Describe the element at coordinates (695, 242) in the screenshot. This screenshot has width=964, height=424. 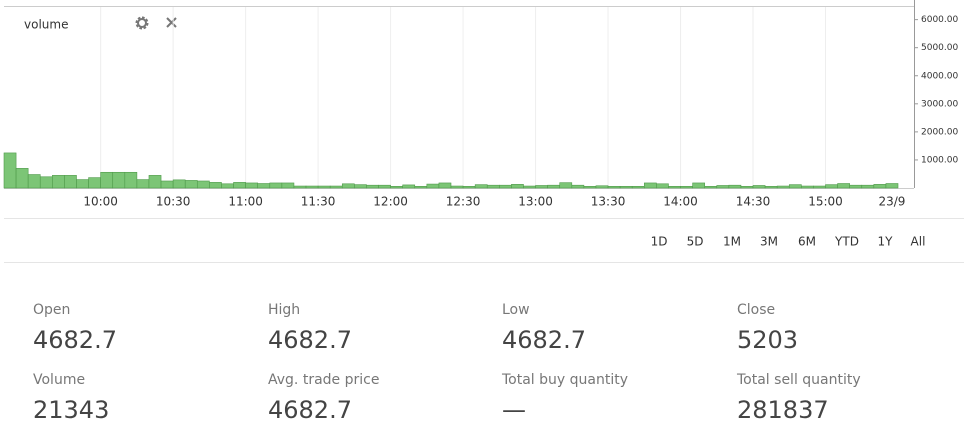
I see `range-button: 5D` at that location.